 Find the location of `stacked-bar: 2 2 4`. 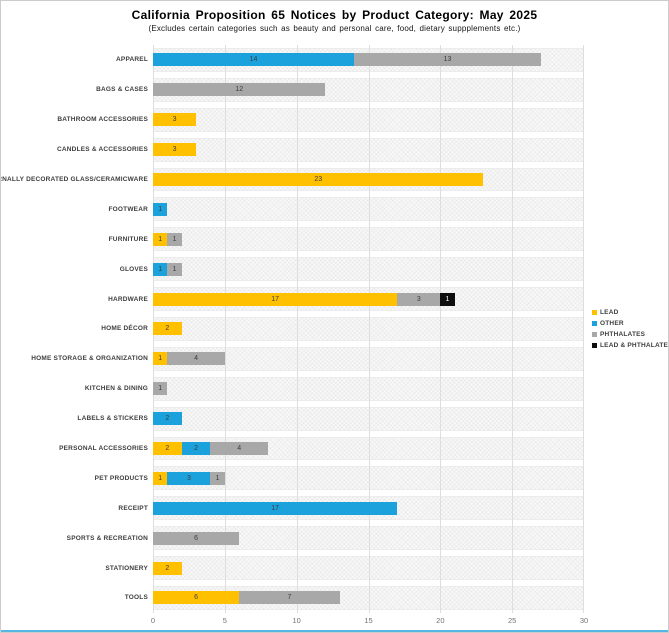

stacked-bar: 2 2 4 is located at coordinates (368, 449).